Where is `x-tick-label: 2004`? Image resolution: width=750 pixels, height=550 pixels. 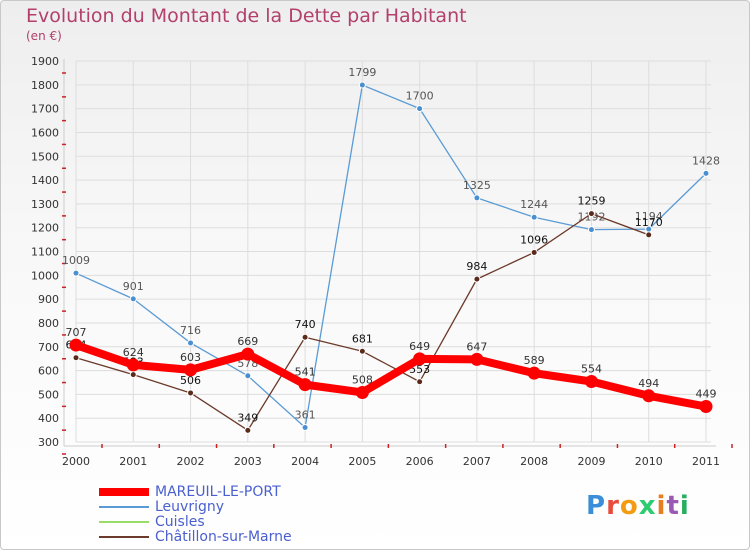 x-tick-label: 2004 is located at coordinates (305, 461).